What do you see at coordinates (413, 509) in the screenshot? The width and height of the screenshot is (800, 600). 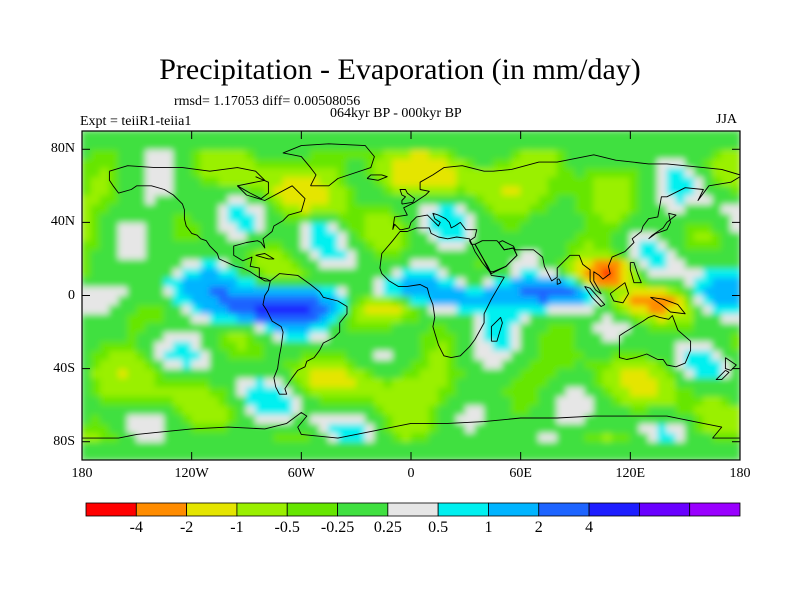 I see `colorbar-swatch` at bounding box center [413, 509].